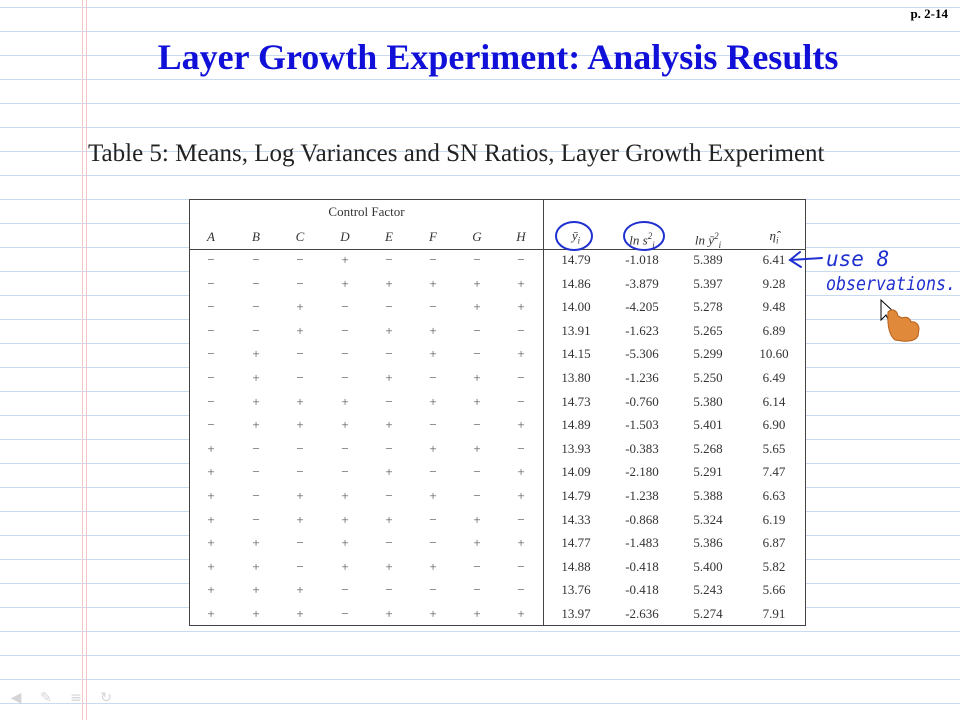 This screenshot has width=960, height=720. I want to click on stat-value-cell: 14.00, so click(576, 307).